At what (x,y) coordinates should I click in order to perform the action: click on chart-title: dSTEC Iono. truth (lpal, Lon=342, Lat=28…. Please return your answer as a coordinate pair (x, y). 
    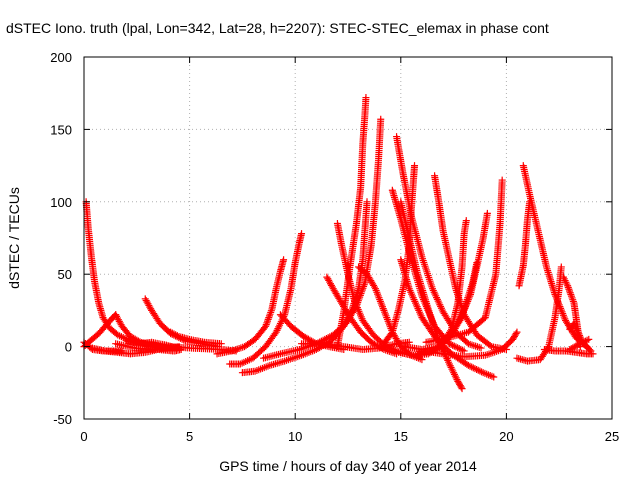
    Looking at the image, I should click on (277, 28).